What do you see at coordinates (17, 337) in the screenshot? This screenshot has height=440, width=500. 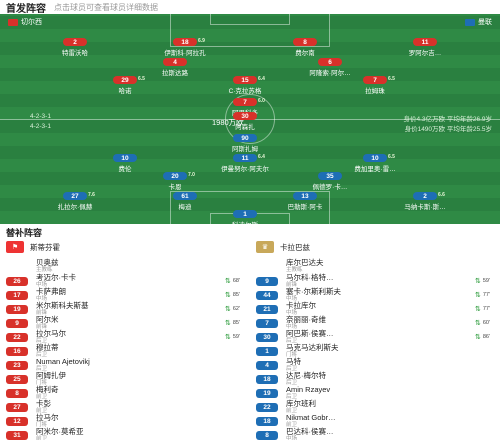 I see `sub-number: 22` at bounding box center [17, 337].